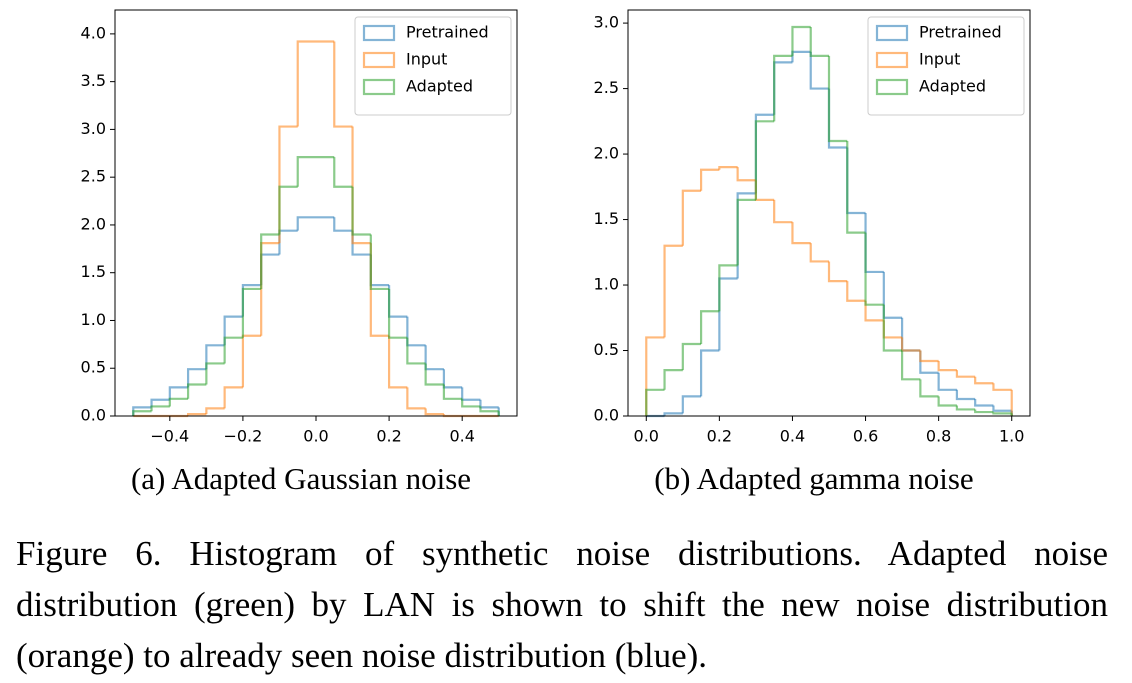  Describe the element at coordinates (646, 436) in the screenshot. I see `x-tick-label: 0.0` at that location.